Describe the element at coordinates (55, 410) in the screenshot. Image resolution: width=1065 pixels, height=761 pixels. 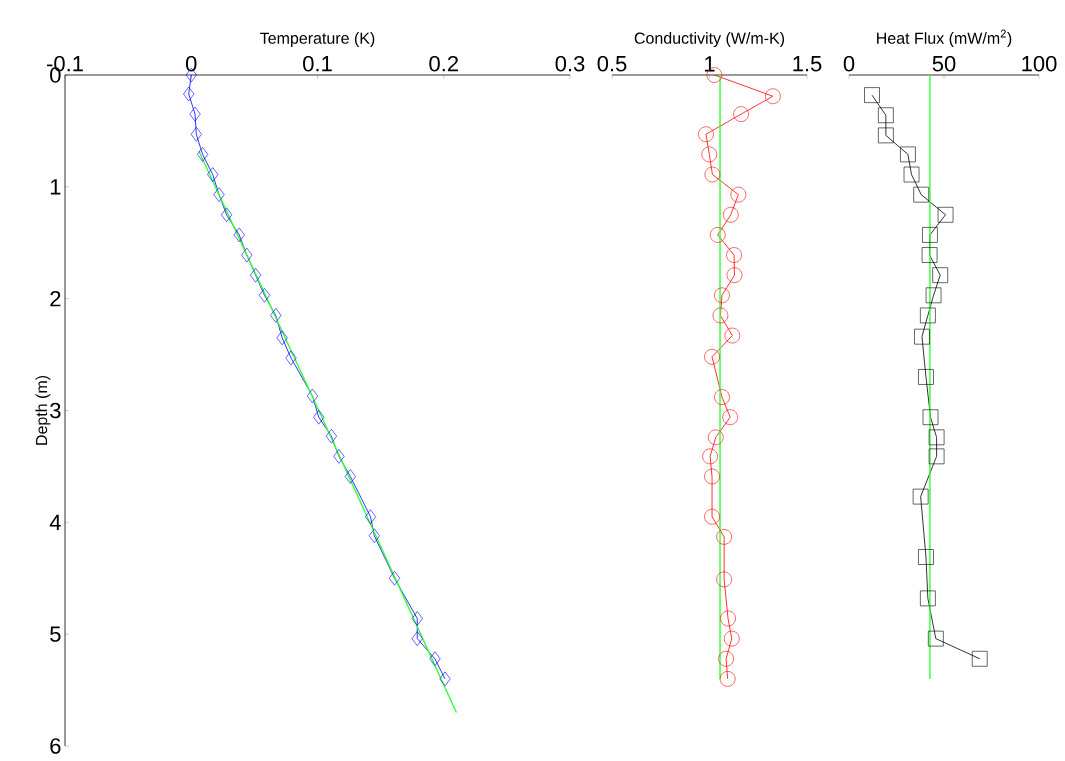
I see `y-tick-label: 3` at that location.